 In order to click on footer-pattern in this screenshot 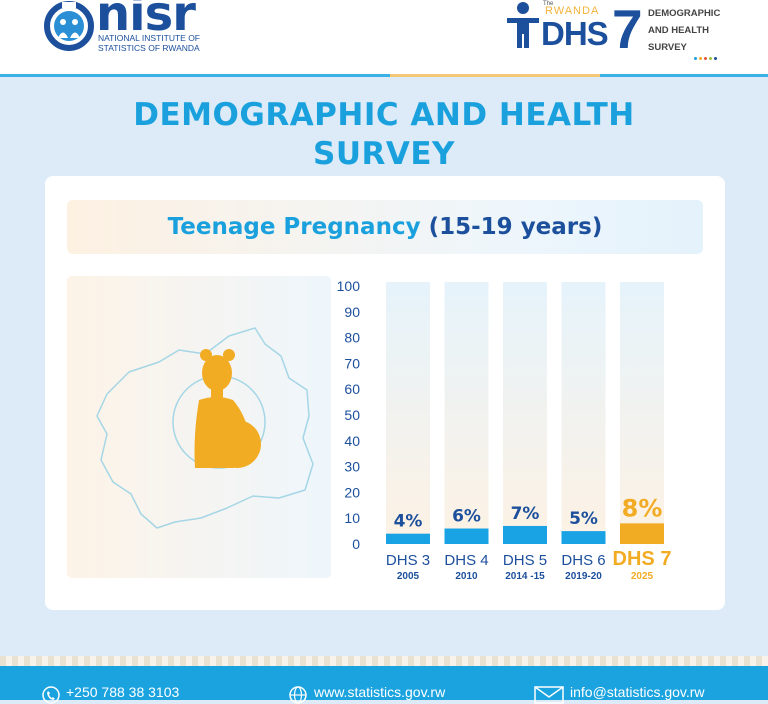, I will do `click(384, 661)`.